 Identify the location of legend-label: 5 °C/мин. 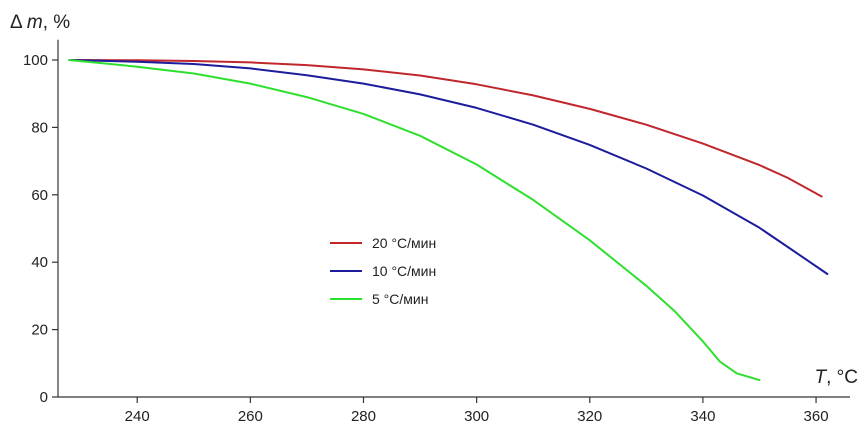
(400, 299).